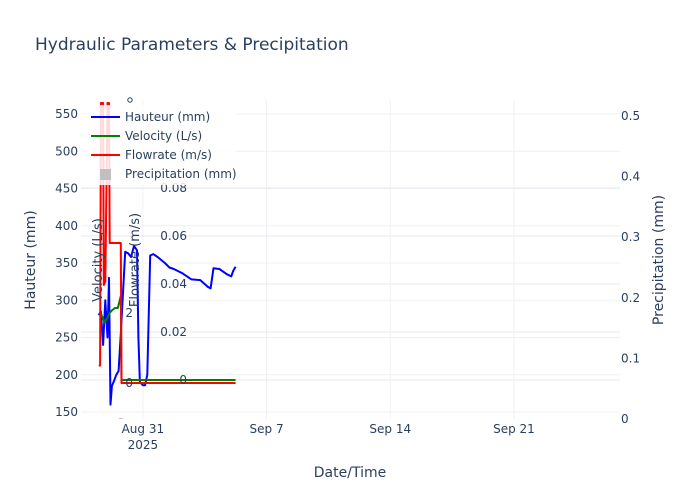  I want to click on y-tick-label-precipitation: 0.4, so click(630, 177).